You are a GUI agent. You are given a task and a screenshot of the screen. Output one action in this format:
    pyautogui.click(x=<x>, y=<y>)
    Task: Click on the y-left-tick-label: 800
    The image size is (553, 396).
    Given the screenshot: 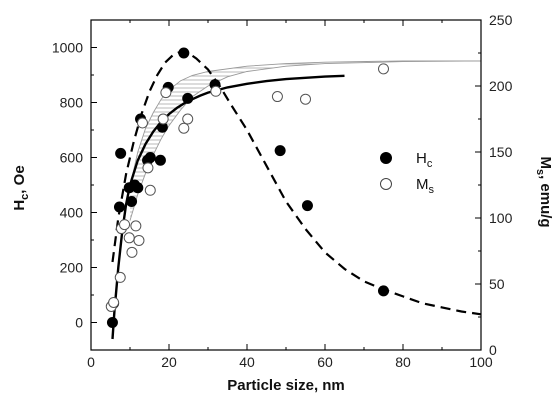 What is the action you would take?
    pyautogui.click(x=72, y=103)
    